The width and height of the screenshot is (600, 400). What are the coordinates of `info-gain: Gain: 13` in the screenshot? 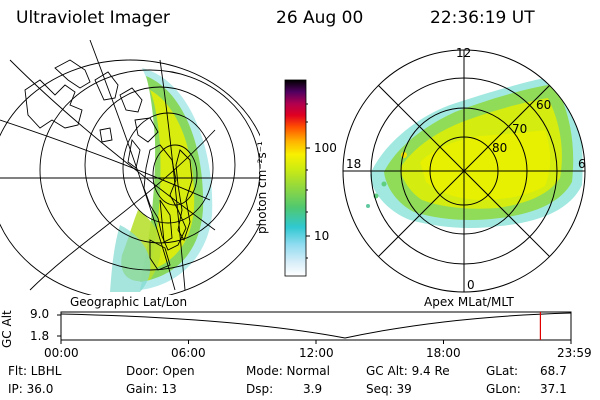 It's located at (151, 389).